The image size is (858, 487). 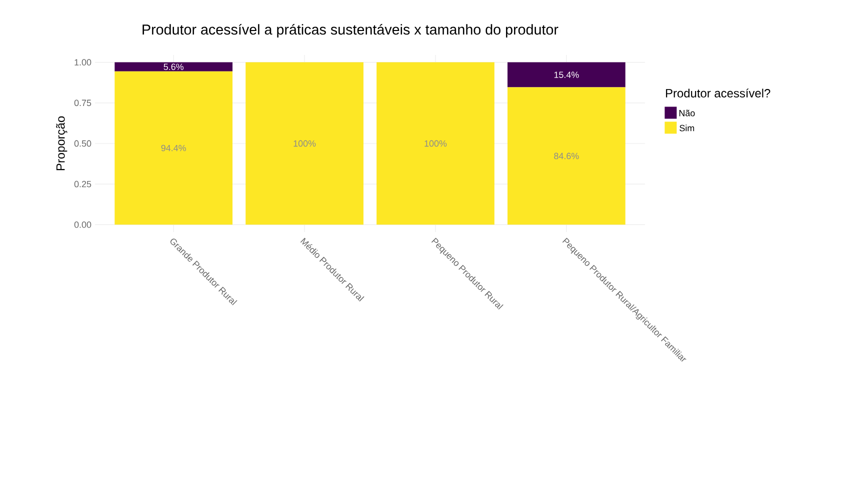 I want to click on legend-label: Sim, so click(x=687, y=128).